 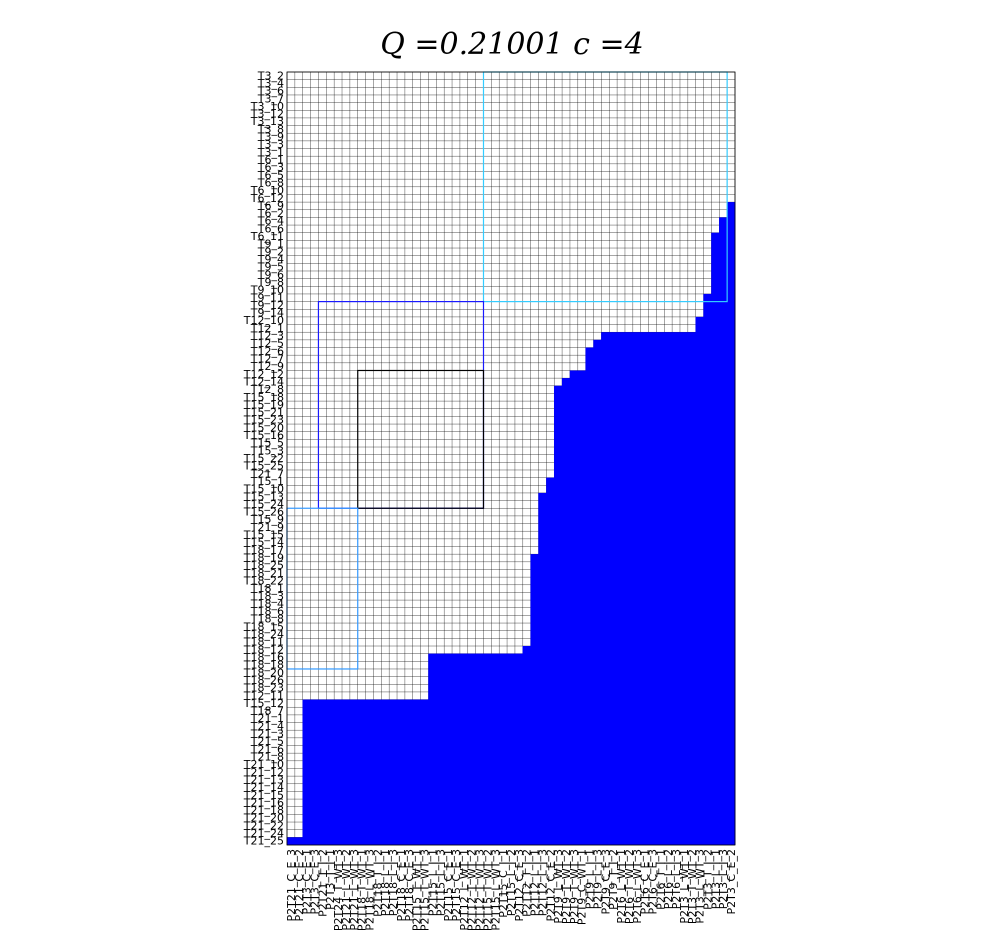 I want to click on x-tick-label: P2T3_L_WT_3, so click(x=700, y=886).